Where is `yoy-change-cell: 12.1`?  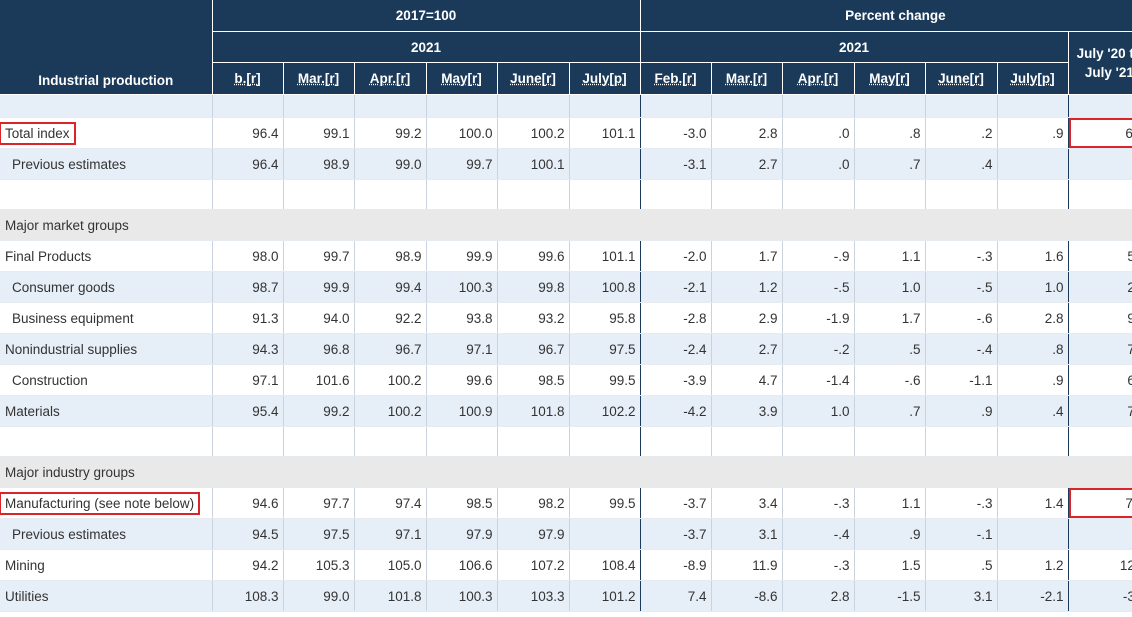
yoy-change-cell: 12.1 is located at coordinates (1099, 565).